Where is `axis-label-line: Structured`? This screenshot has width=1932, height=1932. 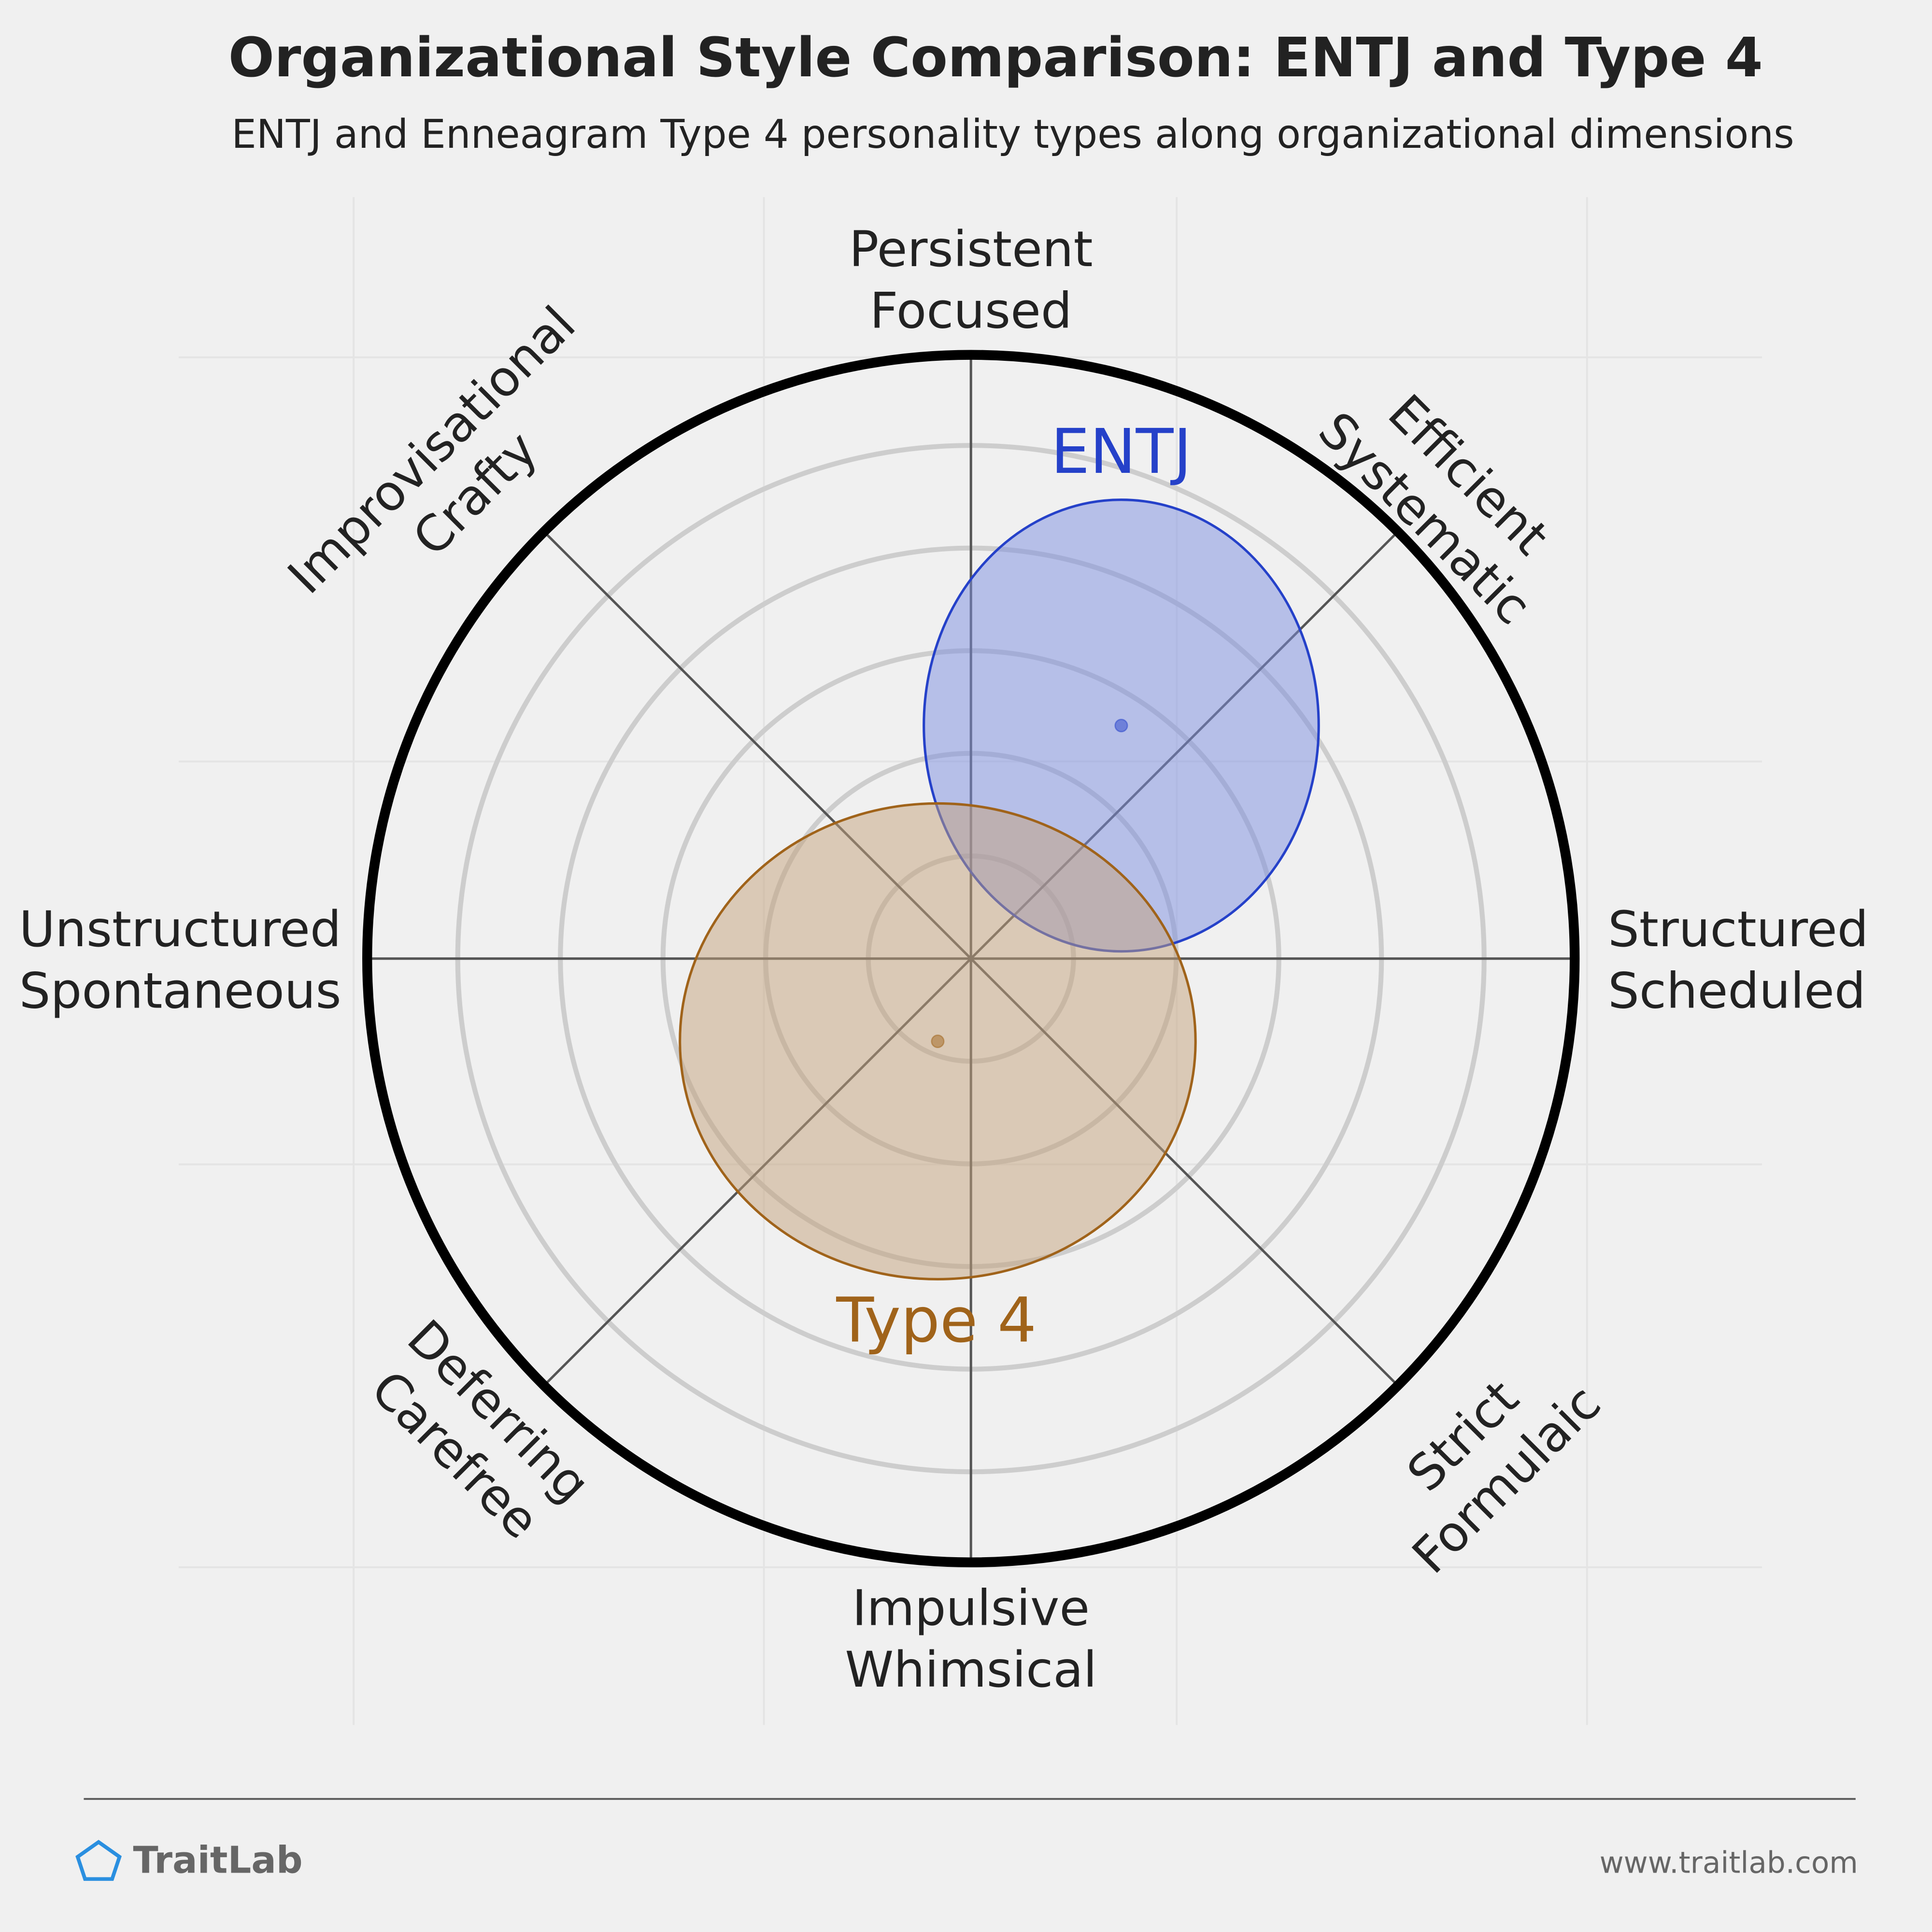 axis-label-line: Structured is located at coordinates (1738, 929).